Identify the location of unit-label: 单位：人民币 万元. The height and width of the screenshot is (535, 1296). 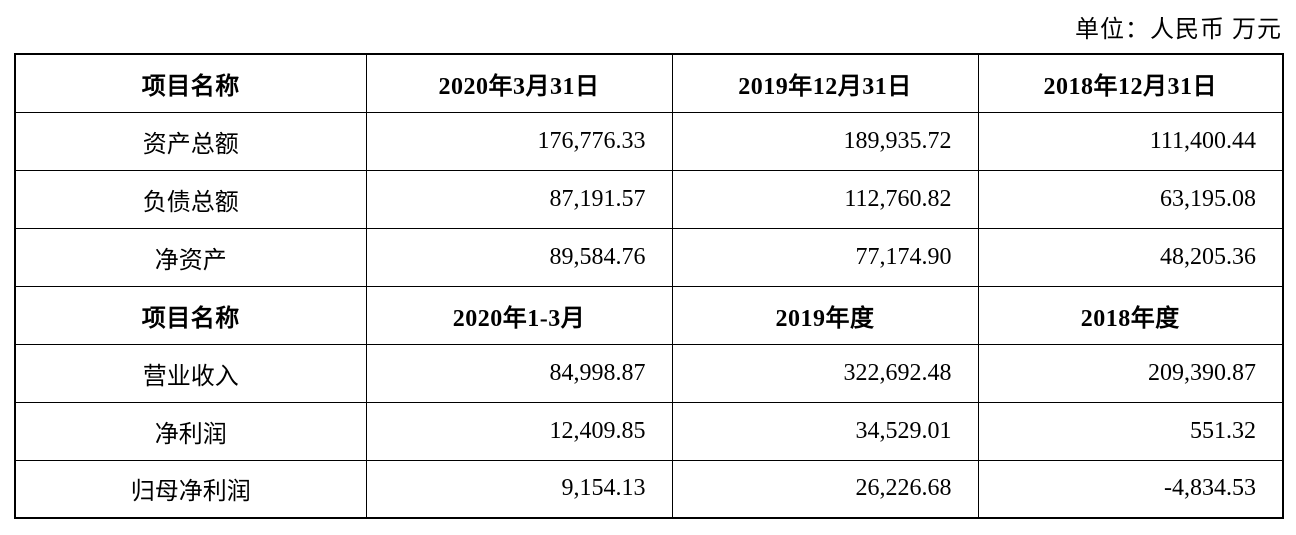
(1178, 30).